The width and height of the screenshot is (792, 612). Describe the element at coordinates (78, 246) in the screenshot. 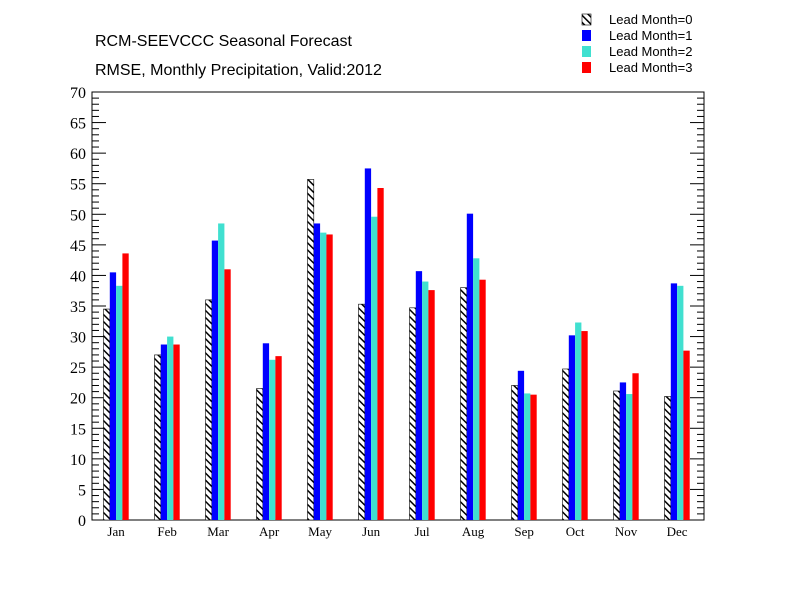

I see `y-tick-label: 45` at that location.